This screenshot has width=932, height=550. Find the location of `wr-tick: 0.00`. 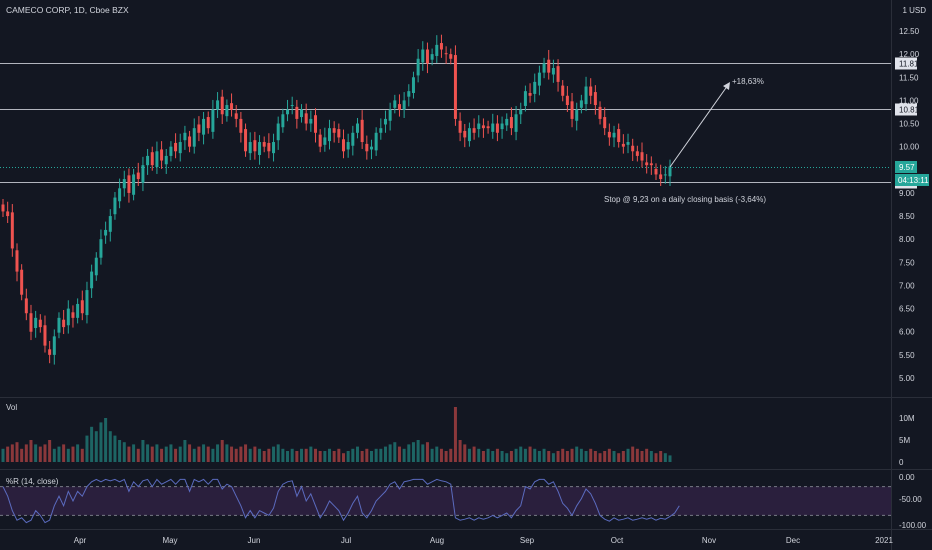

wr-tick: 0.00 is located at coordinates (907, 477).